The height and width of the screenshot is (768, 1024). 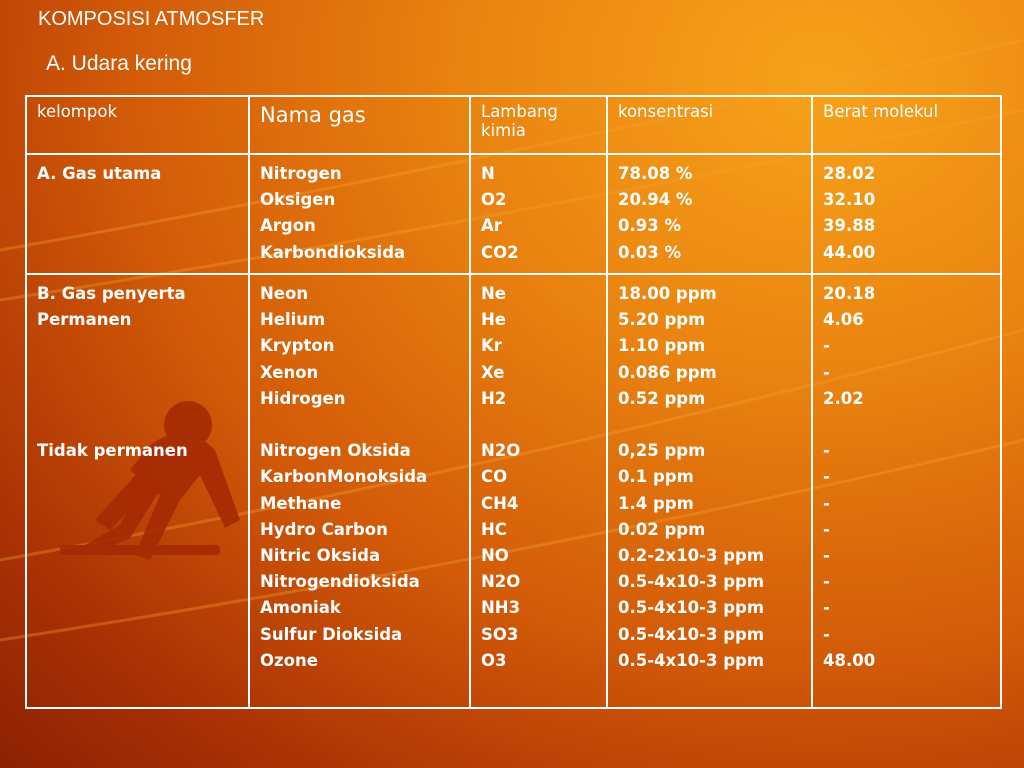 I want to click on cell-line: Ozone, so click(x=289, y=660).